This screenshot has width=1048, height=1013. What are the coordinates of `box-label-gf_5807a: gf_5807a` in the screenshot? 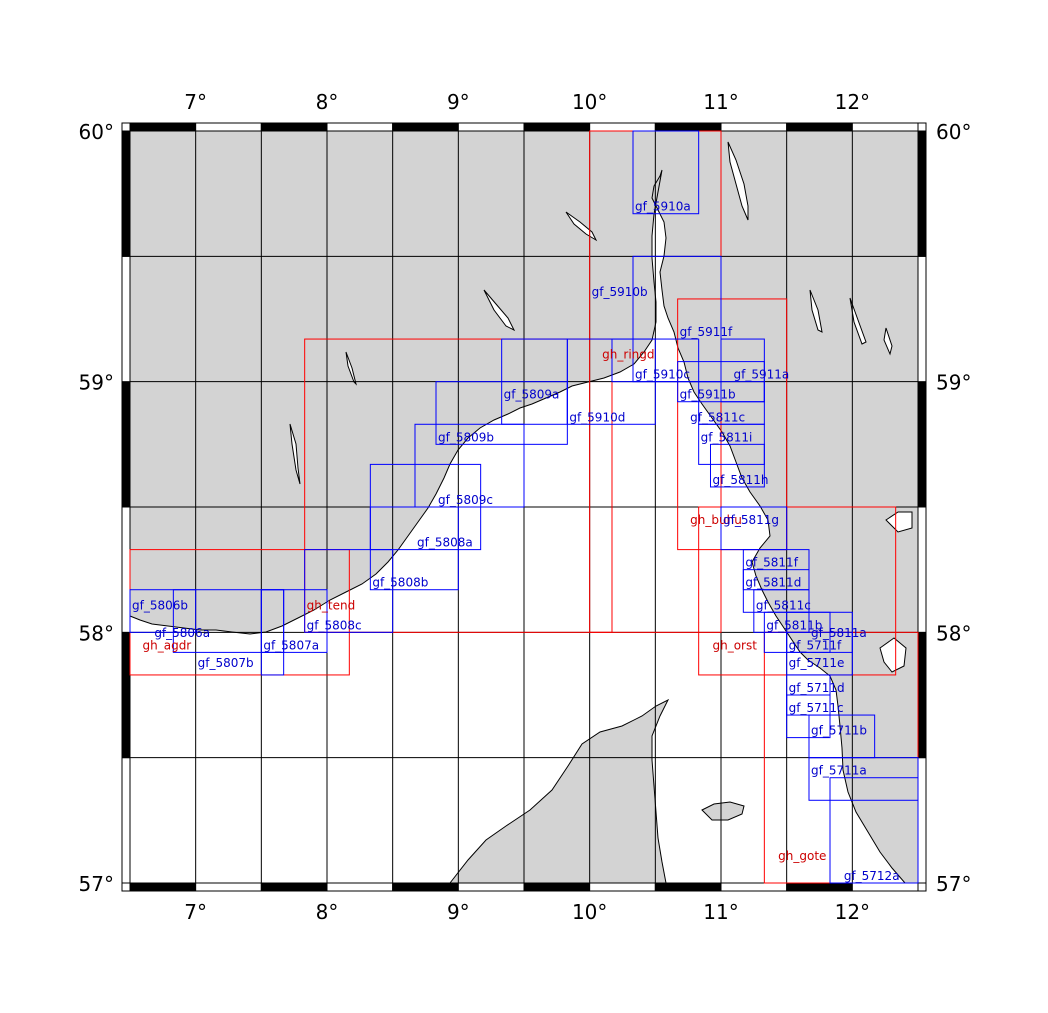 It's located at (291, 645).